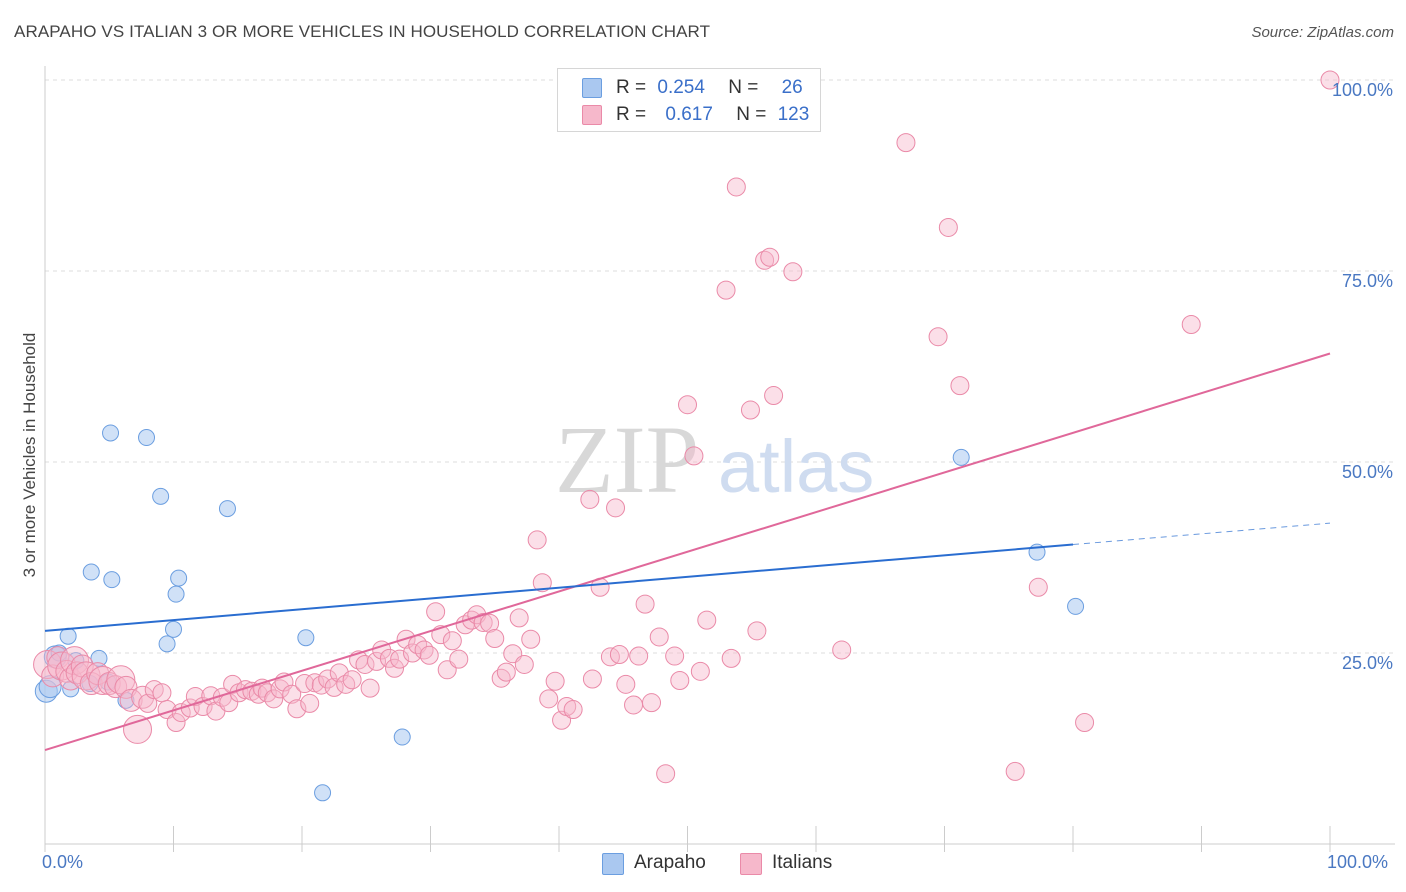 The width and height of the screenshot is (1406, 892). I want to click on y-tick-label: 25.0%, so click(1367, 663).